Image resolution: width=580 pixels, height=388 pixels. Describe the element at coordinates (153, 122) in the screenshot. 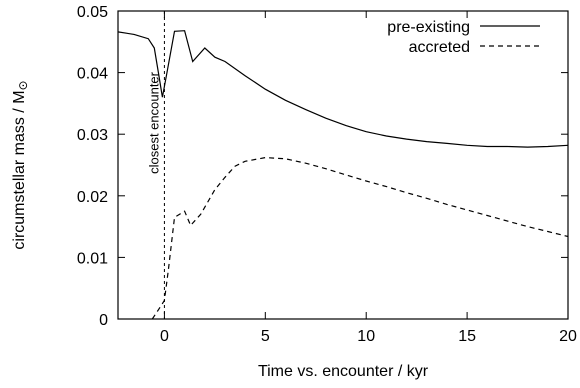

I see `closest-encounter-label: closest encounter` at that location.